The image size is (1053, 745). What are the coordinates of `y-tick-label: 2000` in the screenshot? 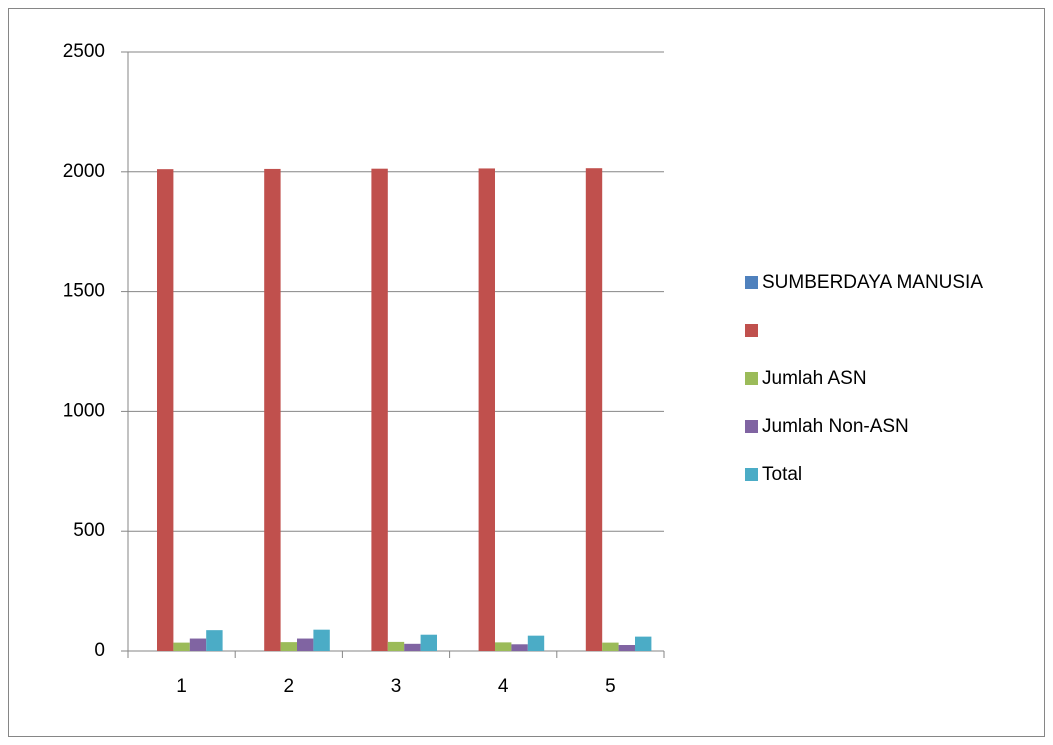 It's located at (84, 171).